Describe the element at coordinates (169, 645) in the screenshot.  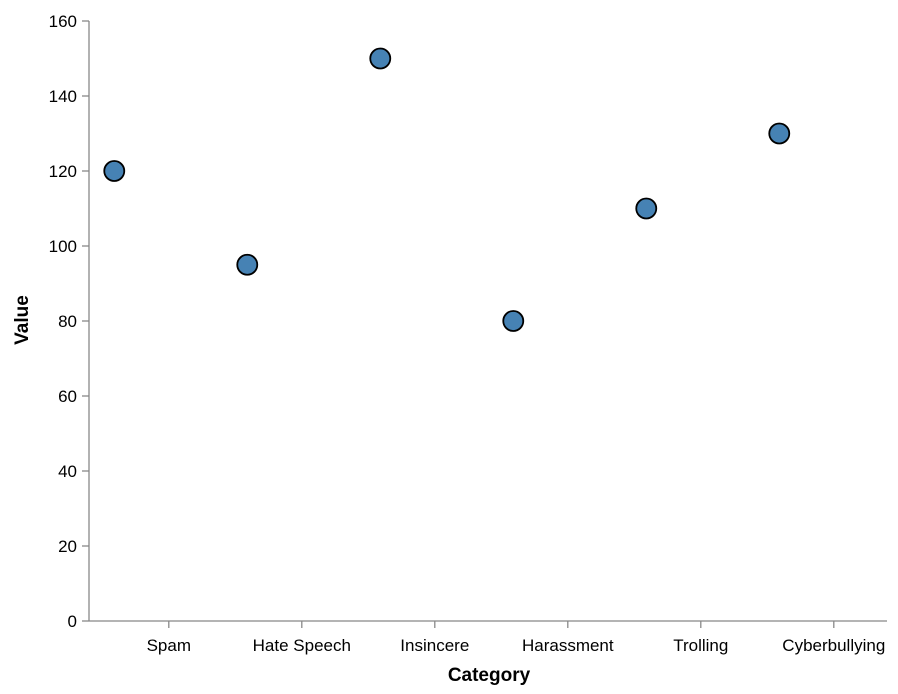
I see `x-tick-label: Spam` at that location.